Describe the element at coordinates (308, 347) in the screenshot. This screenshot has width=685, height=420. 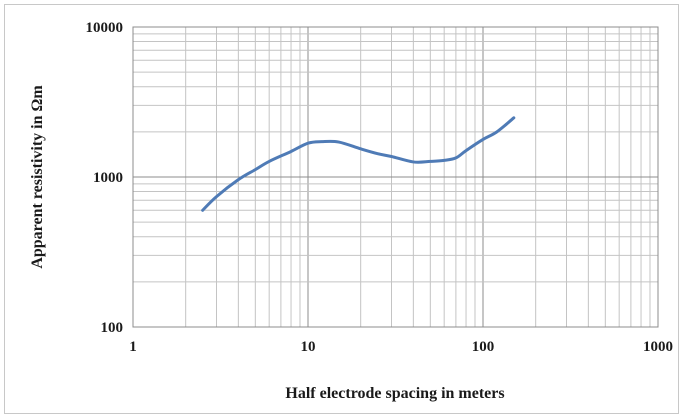
I see `x-tick-label: 10` at that location.